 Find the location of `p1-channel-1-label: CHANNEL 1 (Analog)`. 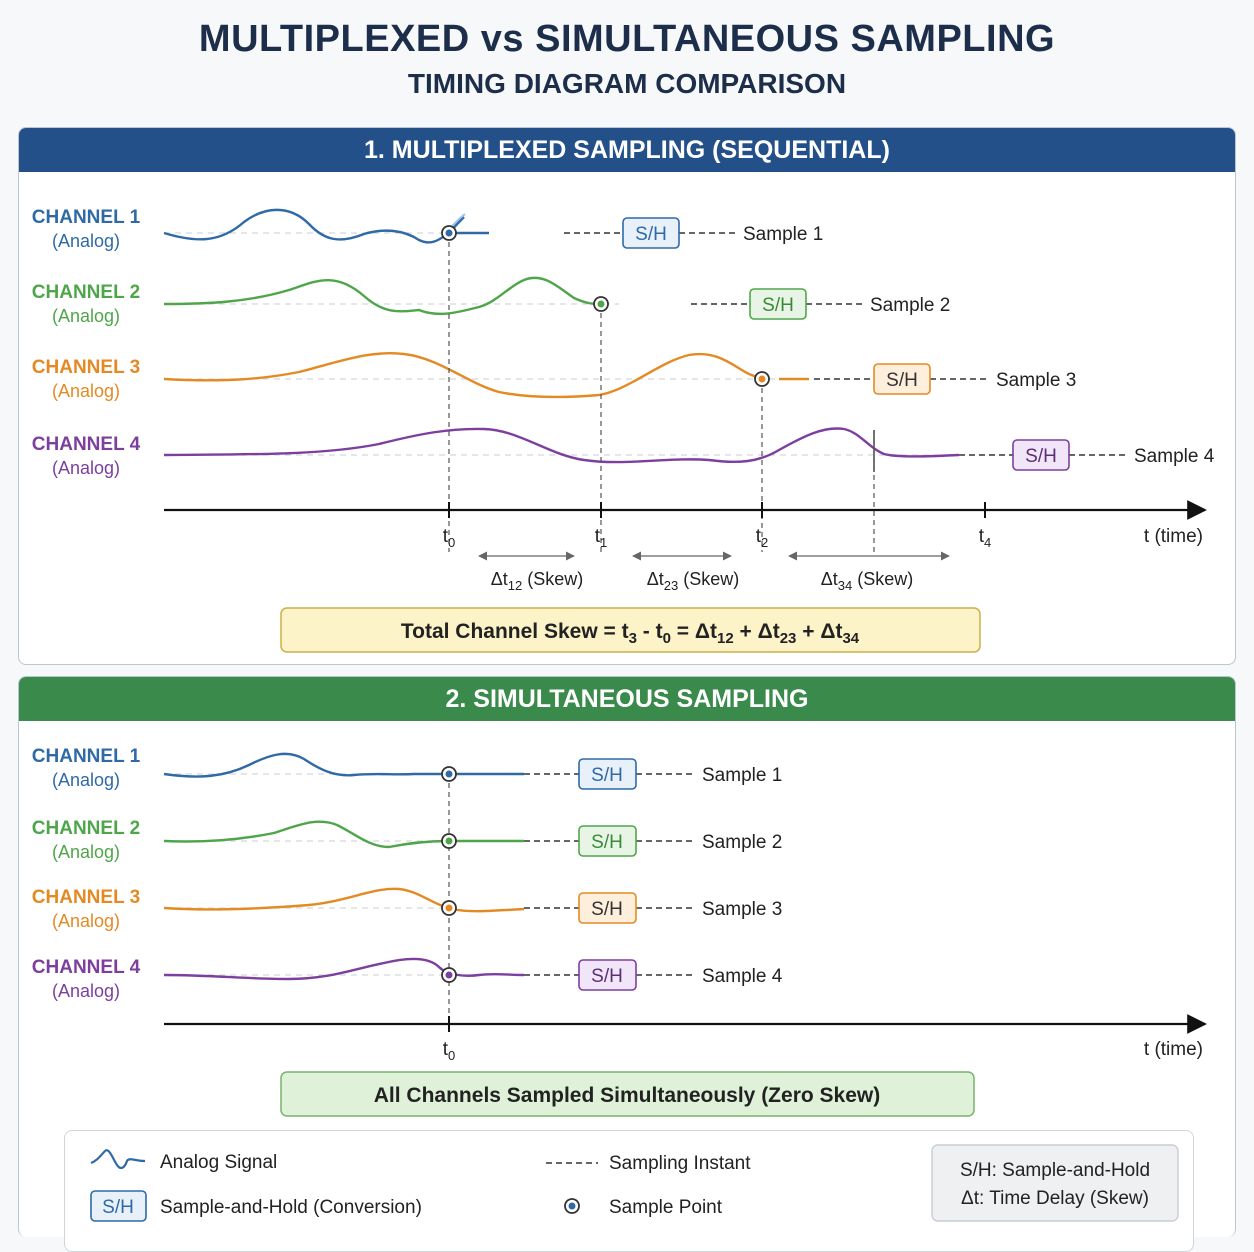

p1-channel-1-label: CHANNEL 1 (Analog) is located at coordinates (86, 229).